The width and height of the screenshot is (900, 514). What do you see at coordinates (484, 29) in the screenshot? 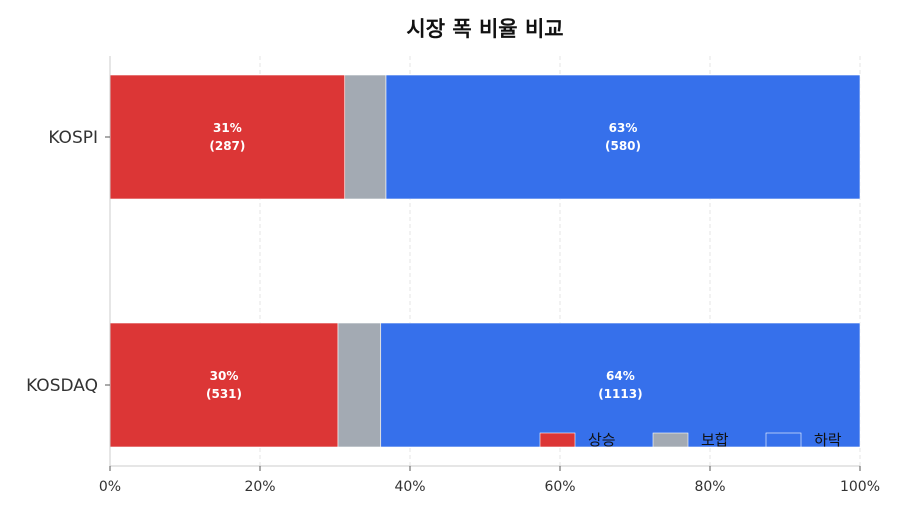
I see `chart-title: 시장 폭 비율 비교` at bounding box center [484, 29].